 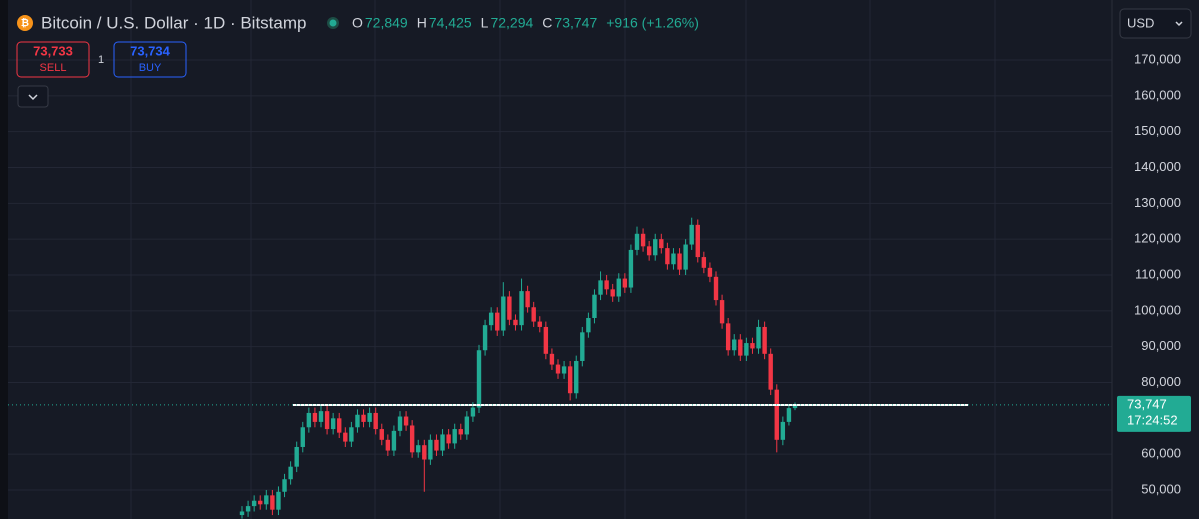 I want to click on y-tick-label: 140,000, so click(x=1157, y=166).